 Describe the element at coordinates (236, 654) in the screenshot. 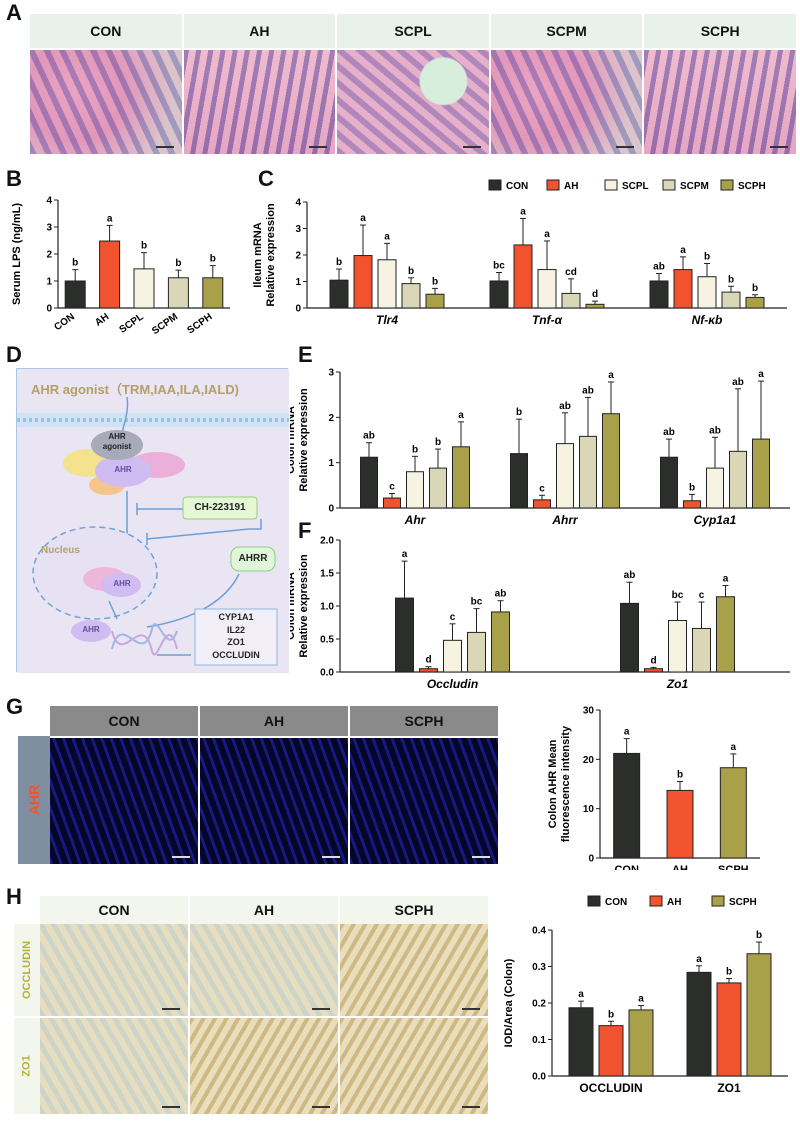

I see `target-gene: OCCLUDIN` at that location.